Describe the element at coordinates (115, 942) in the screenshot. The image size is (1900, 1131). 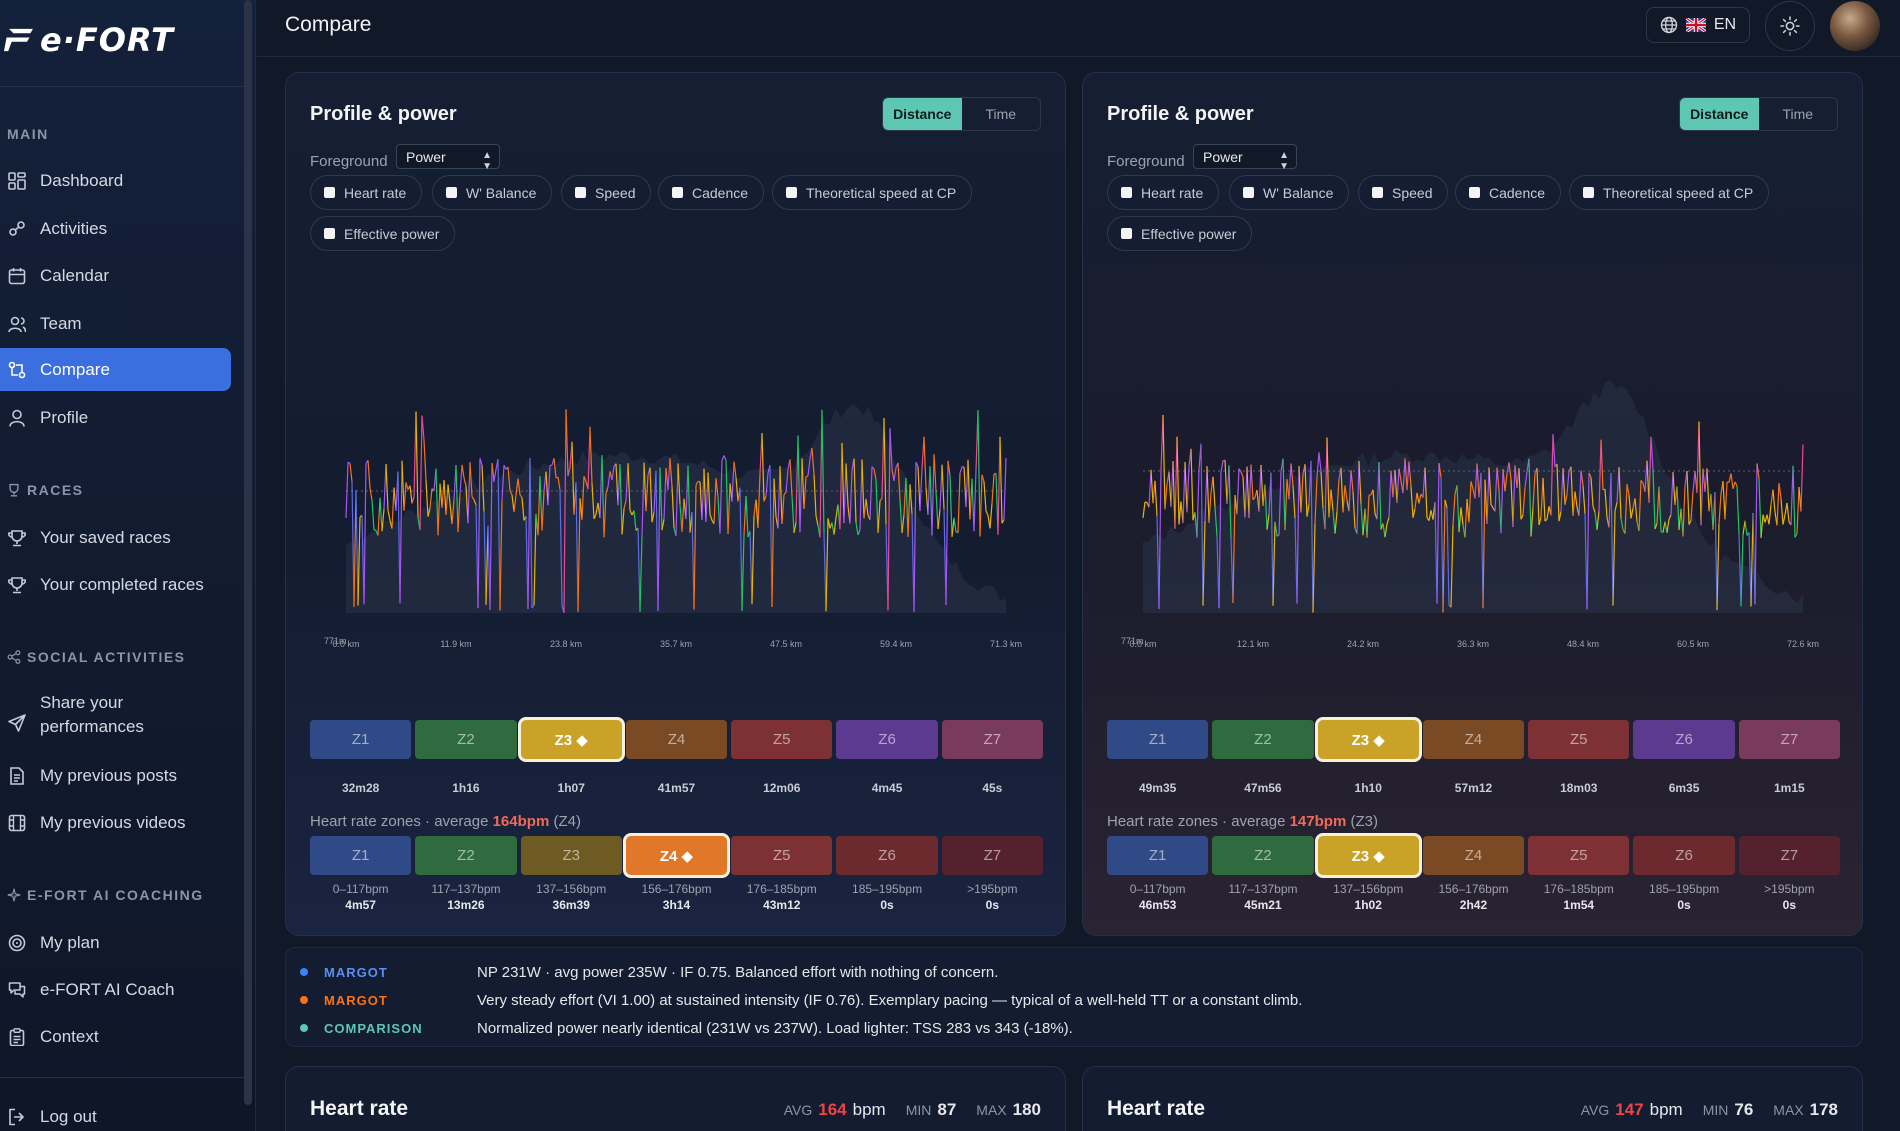
I see `sidebar-item-my-plan: My plan` at that location.